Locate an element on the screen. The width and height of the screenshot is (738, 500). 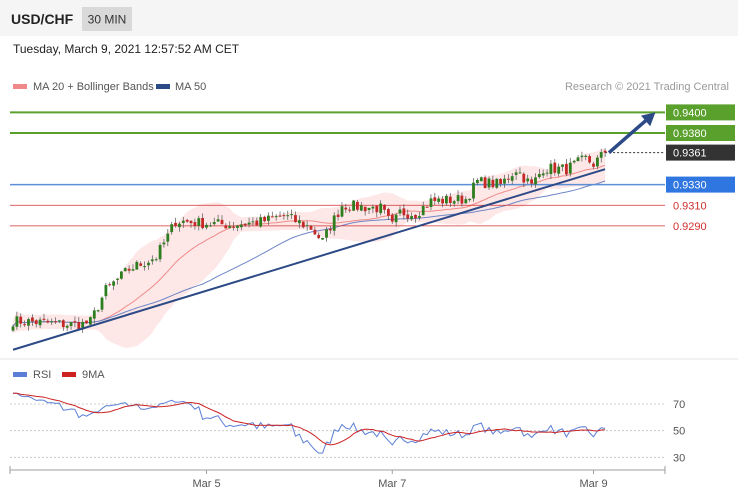
legend-swatch-ma50 is located at coordinates (163, 86).